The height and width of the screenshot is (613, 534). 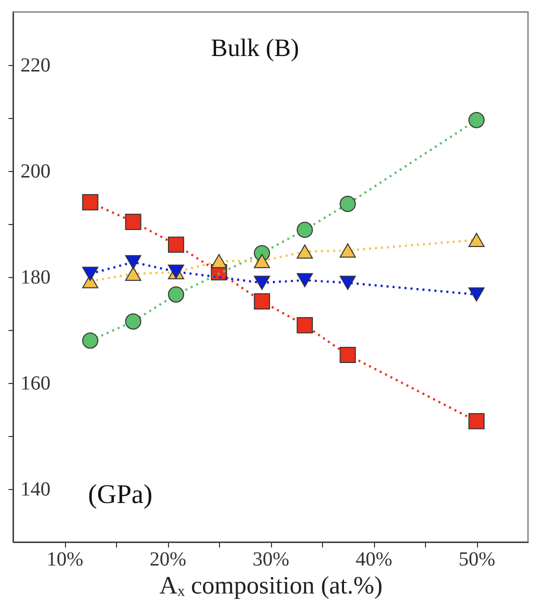 What do you see at coordinates (477, 559) in the screenshot?
I see `x-tick-label: 50%` at bounding box center [477, 559].